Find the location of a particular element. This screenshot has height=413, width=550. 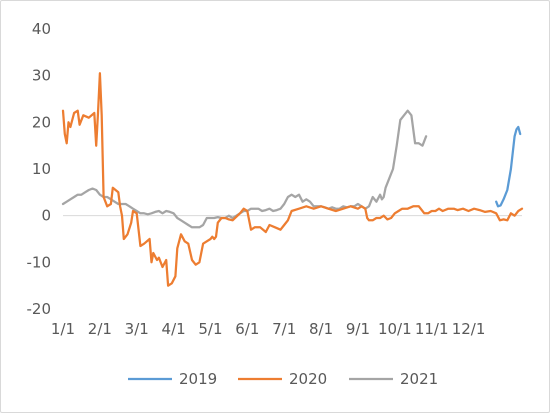

x-tick-label: 2/1 is located at coordinates (100, 329).